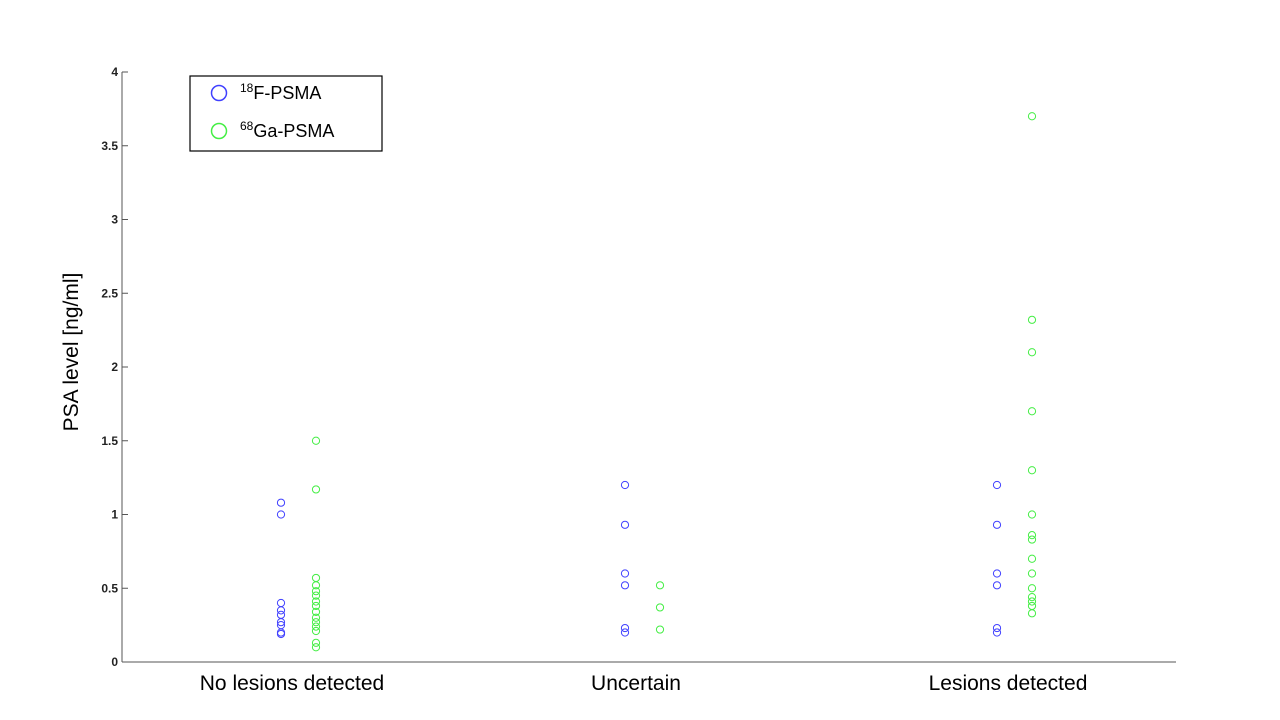 Image resolution: width=1280 pixels, height=720 pixels. I want to click on y-ticks: 0 0.5 1 1.5 2 2.5 3 3.5 4, so click(114, 367).